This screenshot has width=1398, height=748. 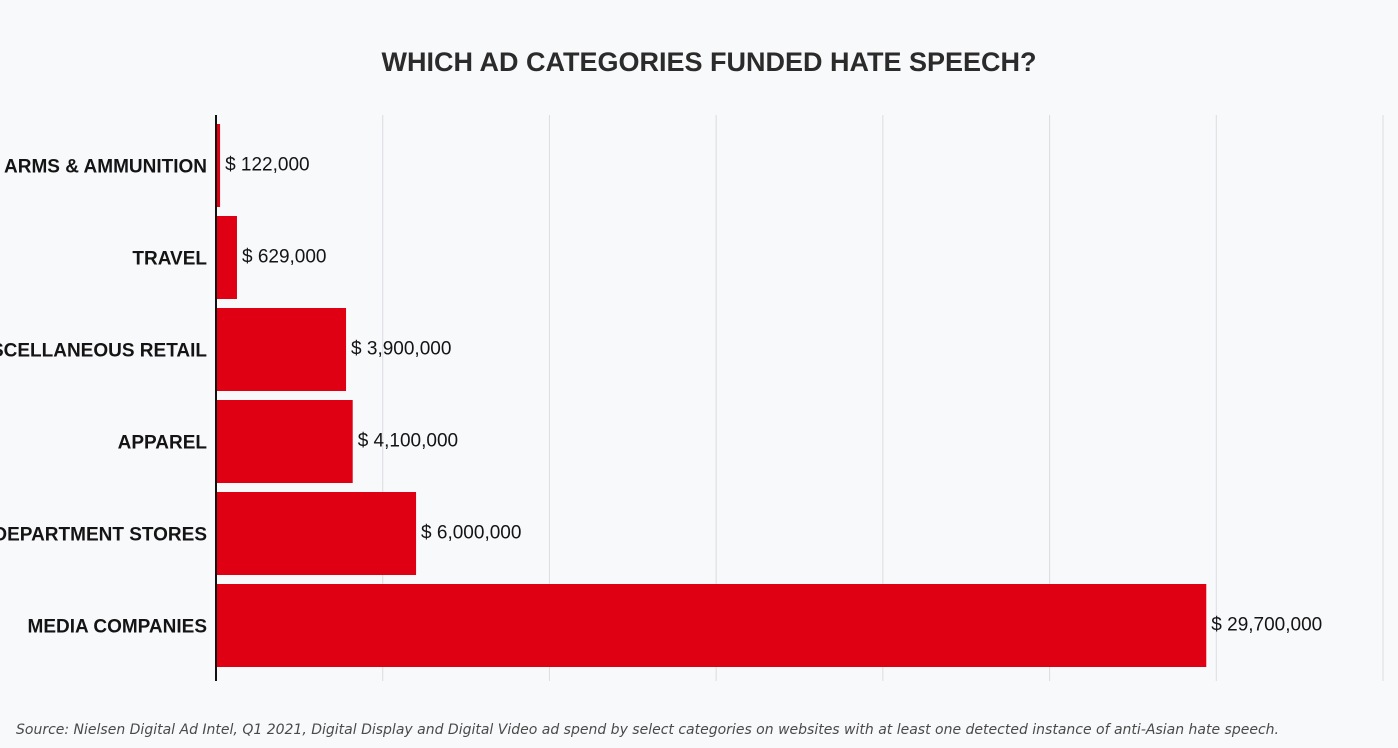 What do you see at coordinates (284, 257) in the screenshot?
I see `data-label: $ 629,000` at bounding box center [284, 257].